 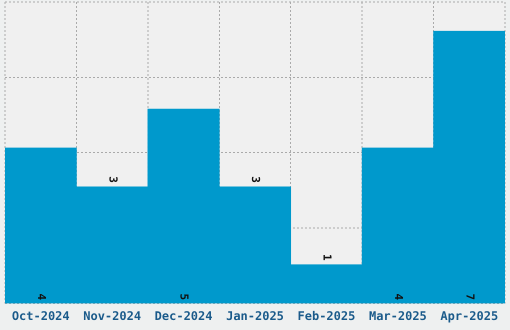 I want to click on x-tick-label: Apr-2025, so click(x=469, y=315).